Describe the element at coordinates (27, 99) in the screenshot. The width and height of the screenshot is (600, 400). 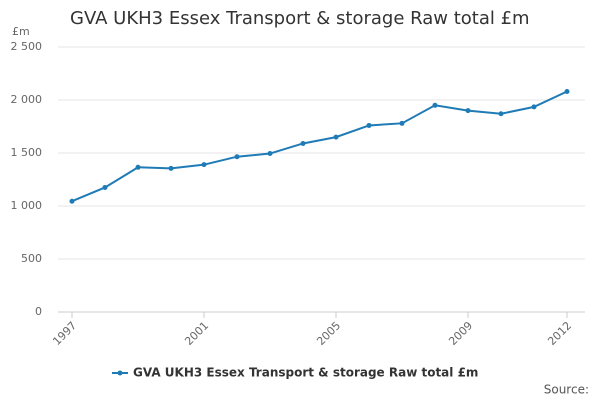
I see `y-tick-label: 2 000` at that location.